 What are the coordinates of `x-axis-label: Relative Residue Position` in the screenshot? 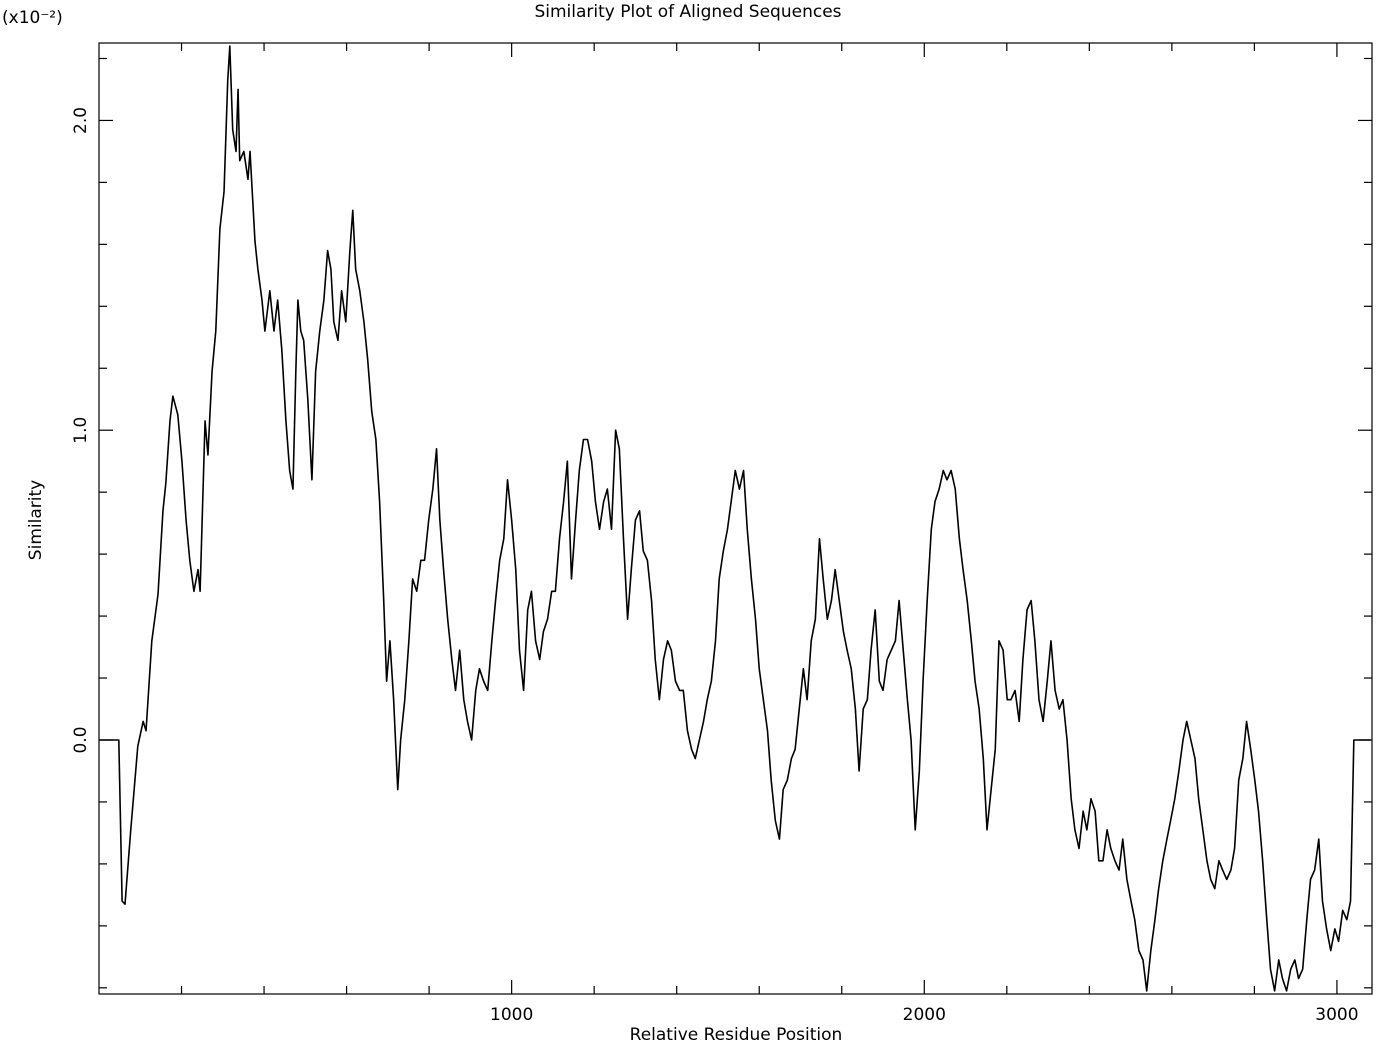 It's located at (736, 1034).